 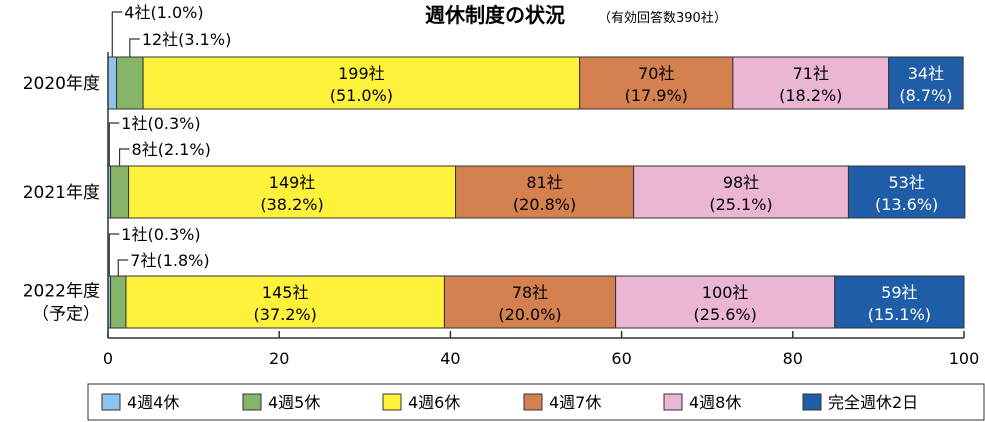 I want to click on tick-label: 100, so click(x=964, y=358).